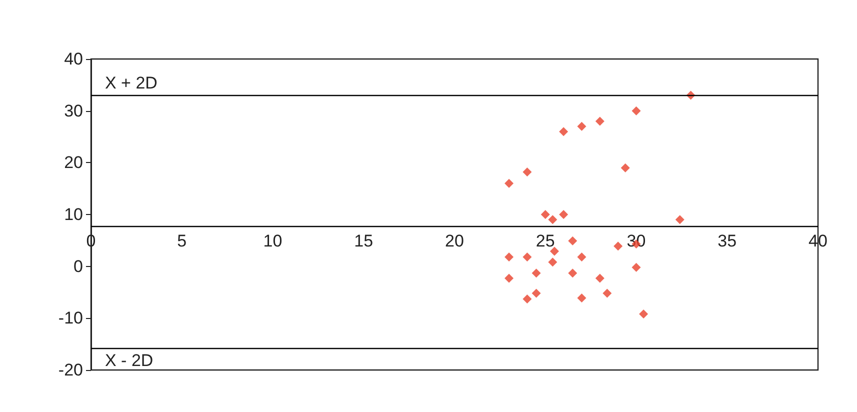  I want to click on y-tick-label: 40, so click(73, 59).